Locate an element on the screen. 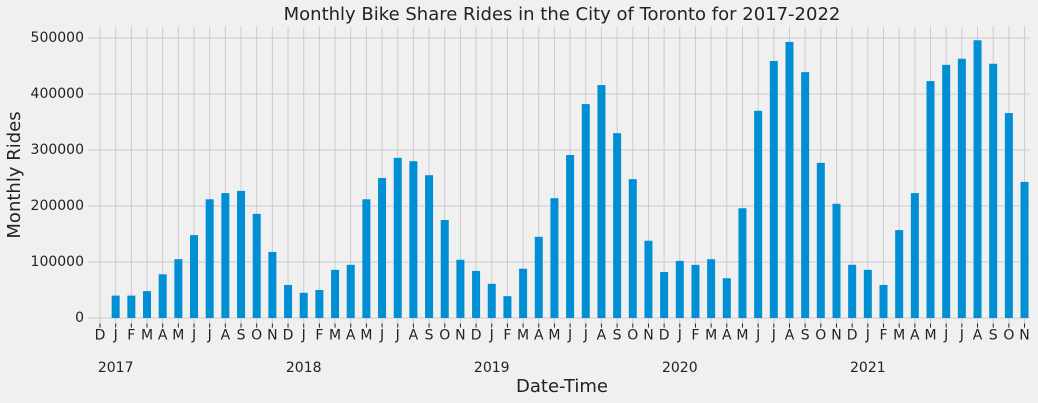 The height and width of the screenshot is (403, 1038). x-year-label: 2019 is located at coordinates (492, 368).